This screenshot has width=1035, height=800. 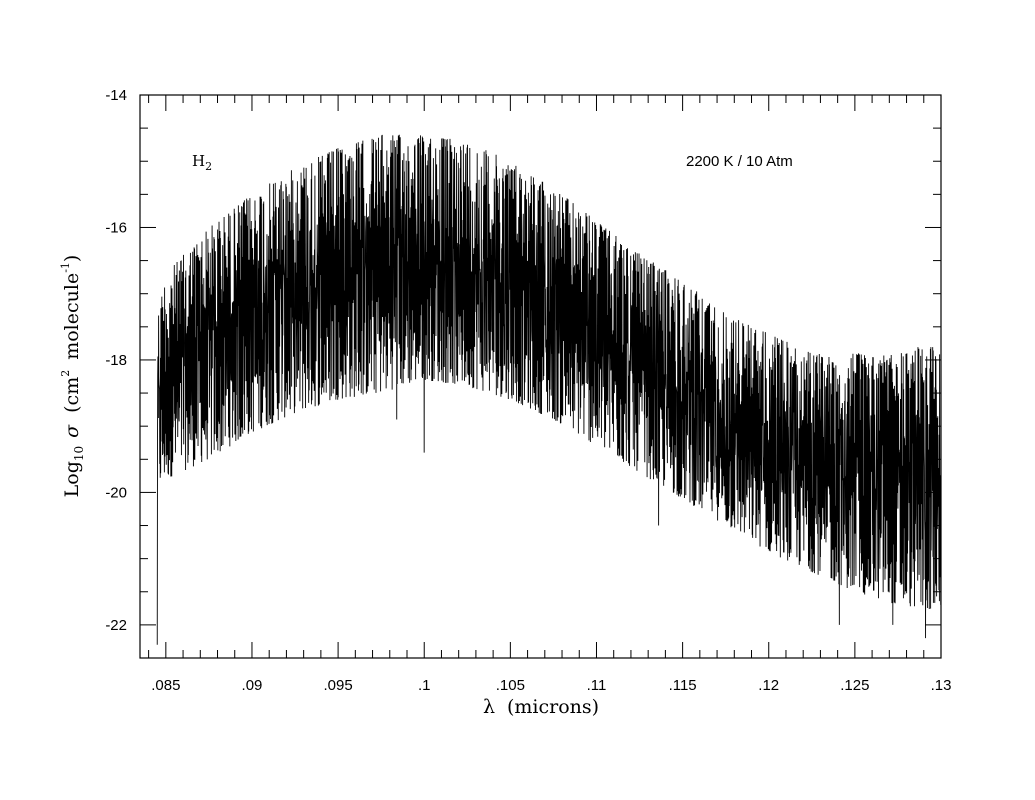 What do you see at coordinates (165, 685) in the screenshot?
I see `x-tick-label: .085` at bounding box center [165, 685].